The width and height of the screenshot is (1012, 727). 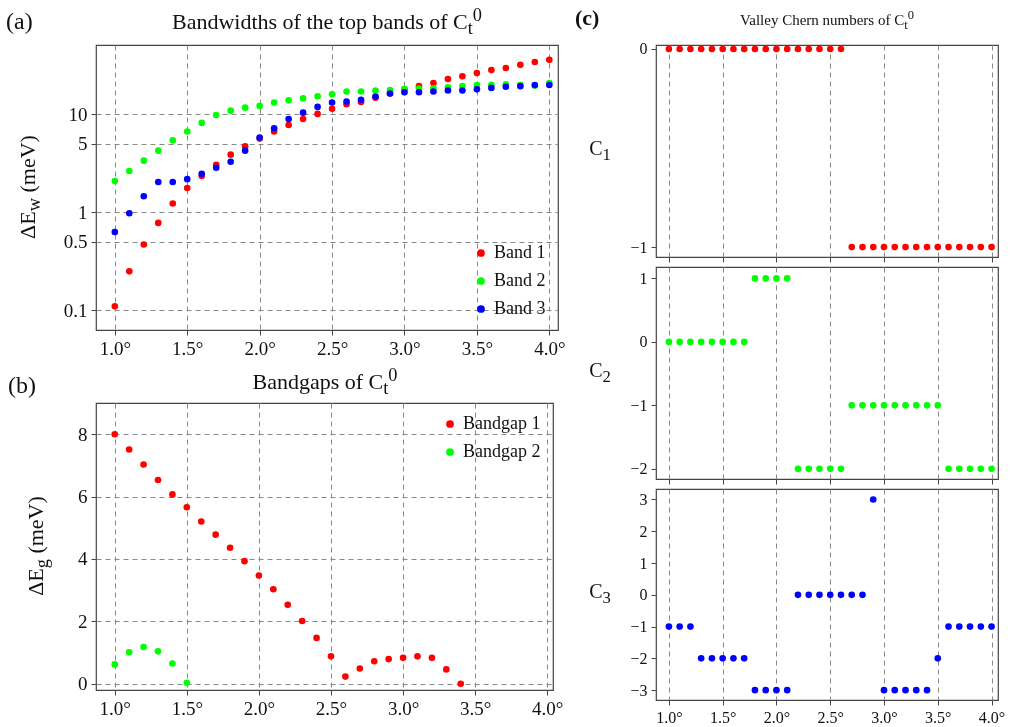 What do you see at coordinates (600, 594) in the screenshot?
I see `y-axis-title: C$_{3}$` at bounding box center [600, 594].